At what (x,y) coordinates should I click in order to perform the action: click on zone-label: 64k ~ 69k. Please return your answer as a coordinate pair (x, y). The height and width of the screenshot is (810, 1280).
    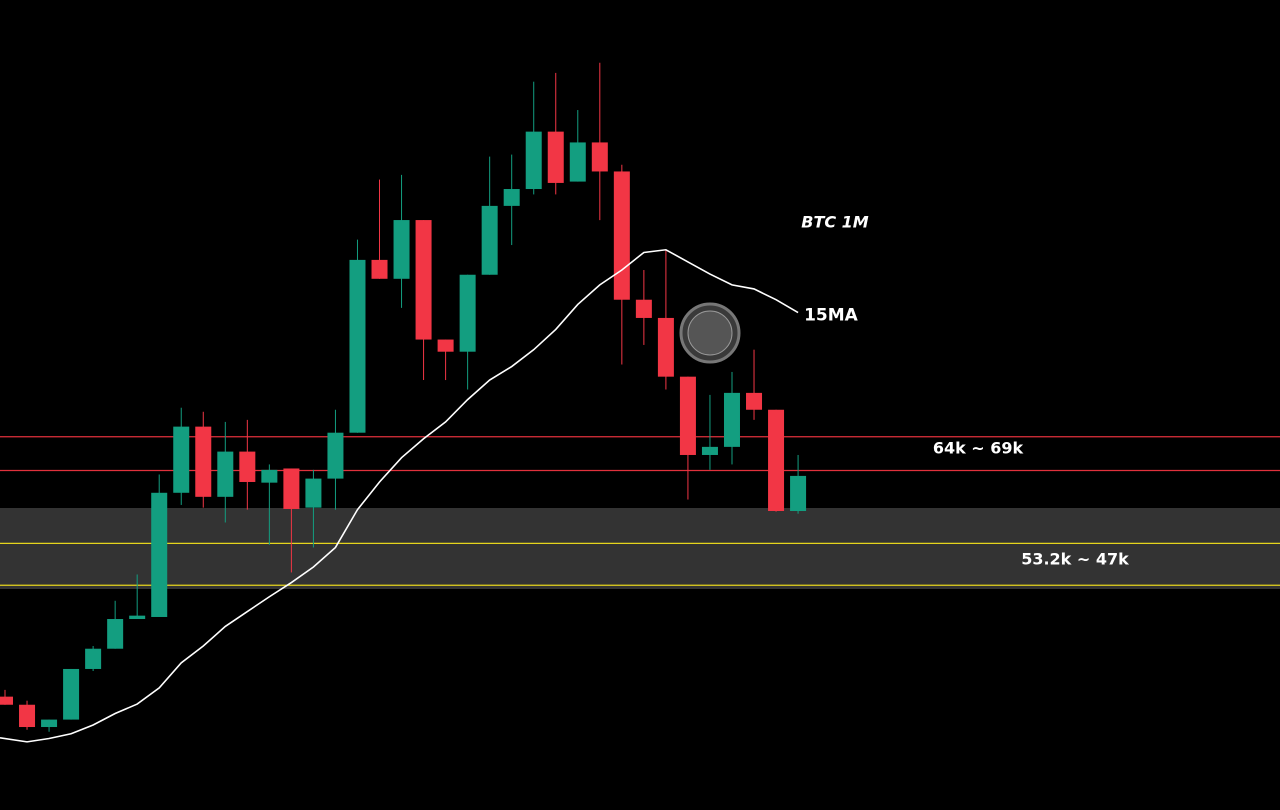
    Looking at the image, I should click on (978, 448).